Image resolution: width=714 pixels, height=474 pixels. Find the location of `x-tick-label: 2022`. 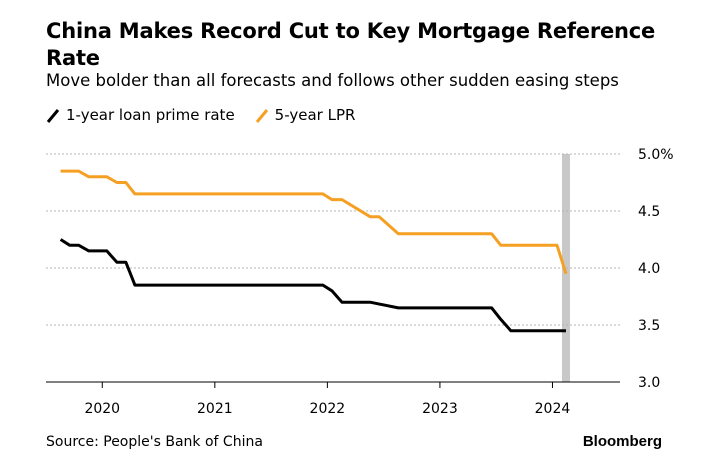

x-tick-label: 2022 is located at coordinates (328, 409).